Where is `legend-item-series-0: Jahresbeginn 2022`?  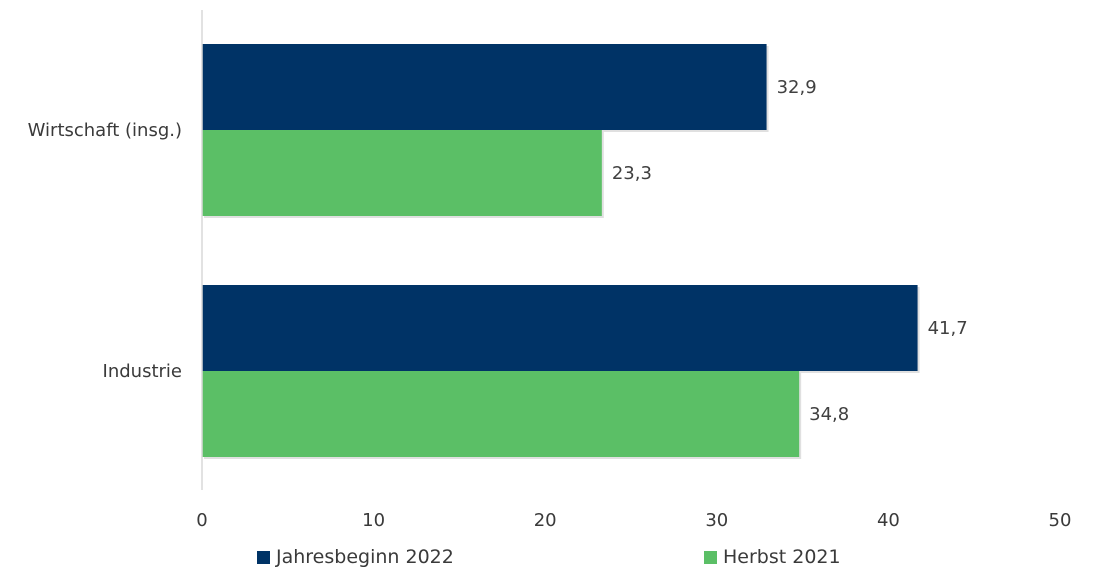
legend-item-series-0: Jahresbeginn 2022 is located at coordinates (355, 557).